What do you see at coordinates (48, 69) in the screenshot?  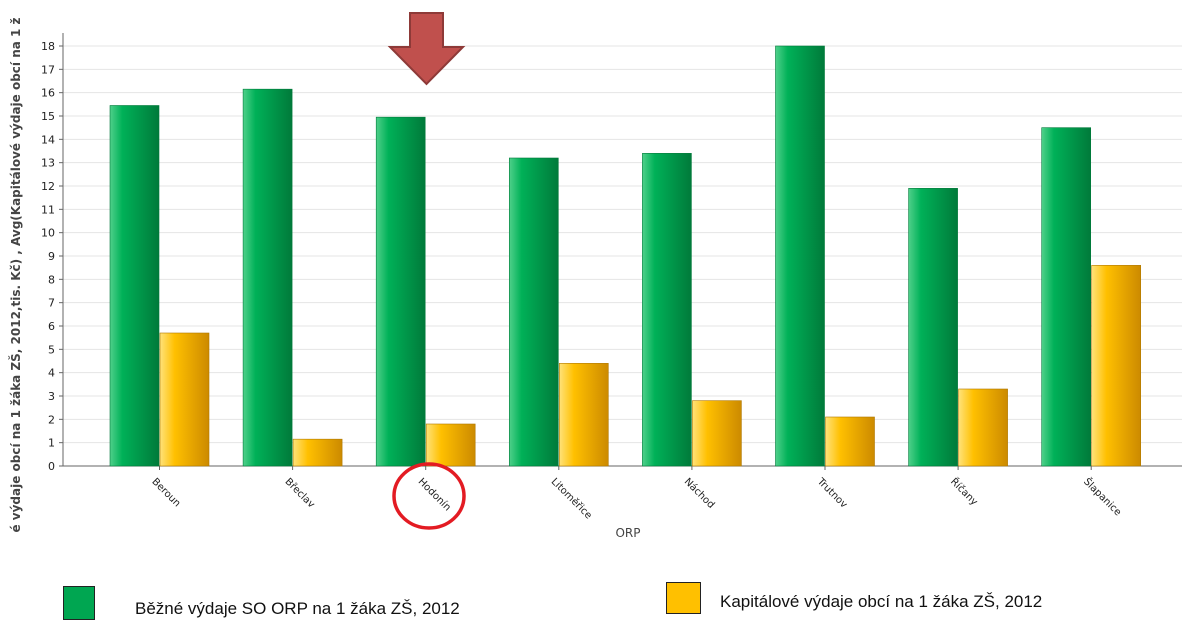 I see `y-tick-label-17: 17` at bounding box center [48, 69].